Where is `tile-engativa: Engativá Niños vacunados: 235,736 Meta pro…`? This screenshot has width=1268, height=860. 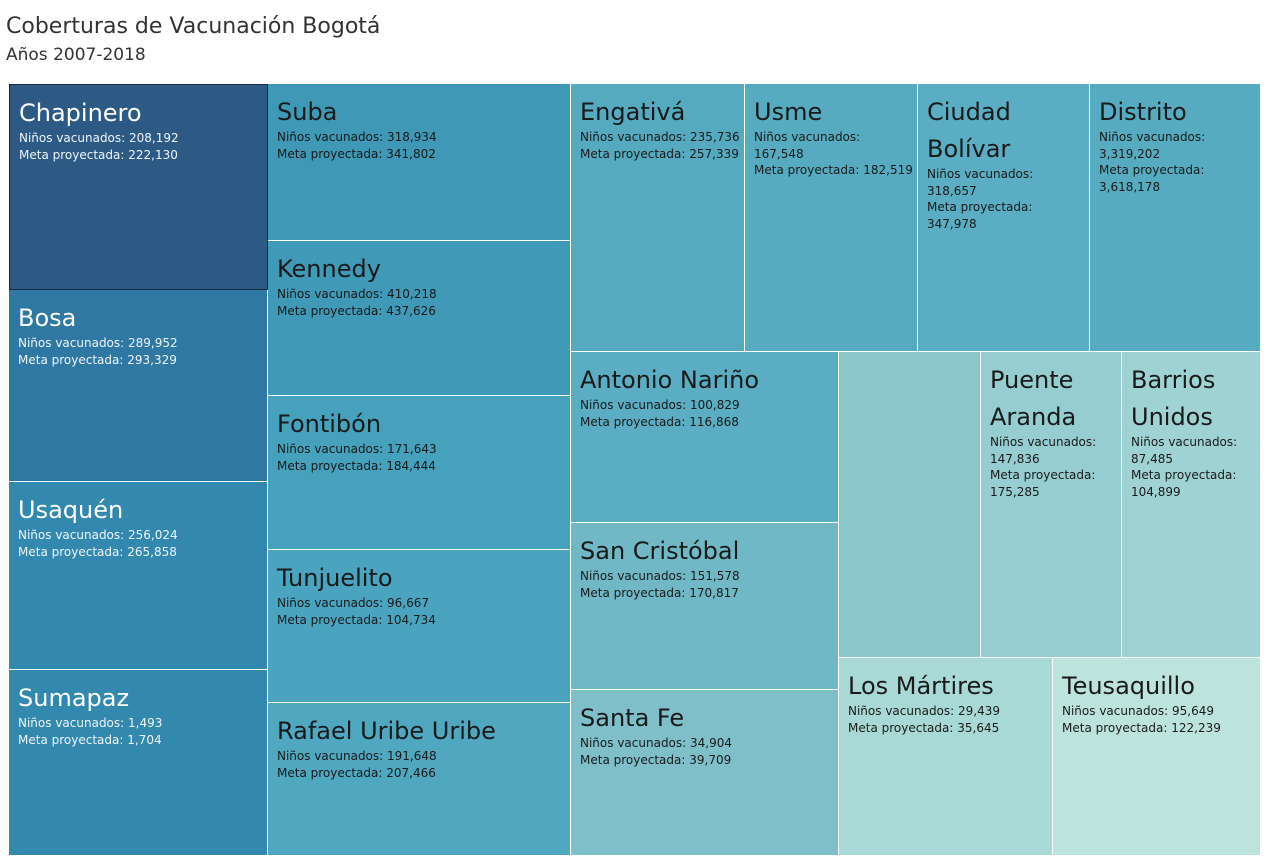 tile-engativa: Engativá Niños vacunados: 235,736 Meta pro… is located at coordinates (658, 218).